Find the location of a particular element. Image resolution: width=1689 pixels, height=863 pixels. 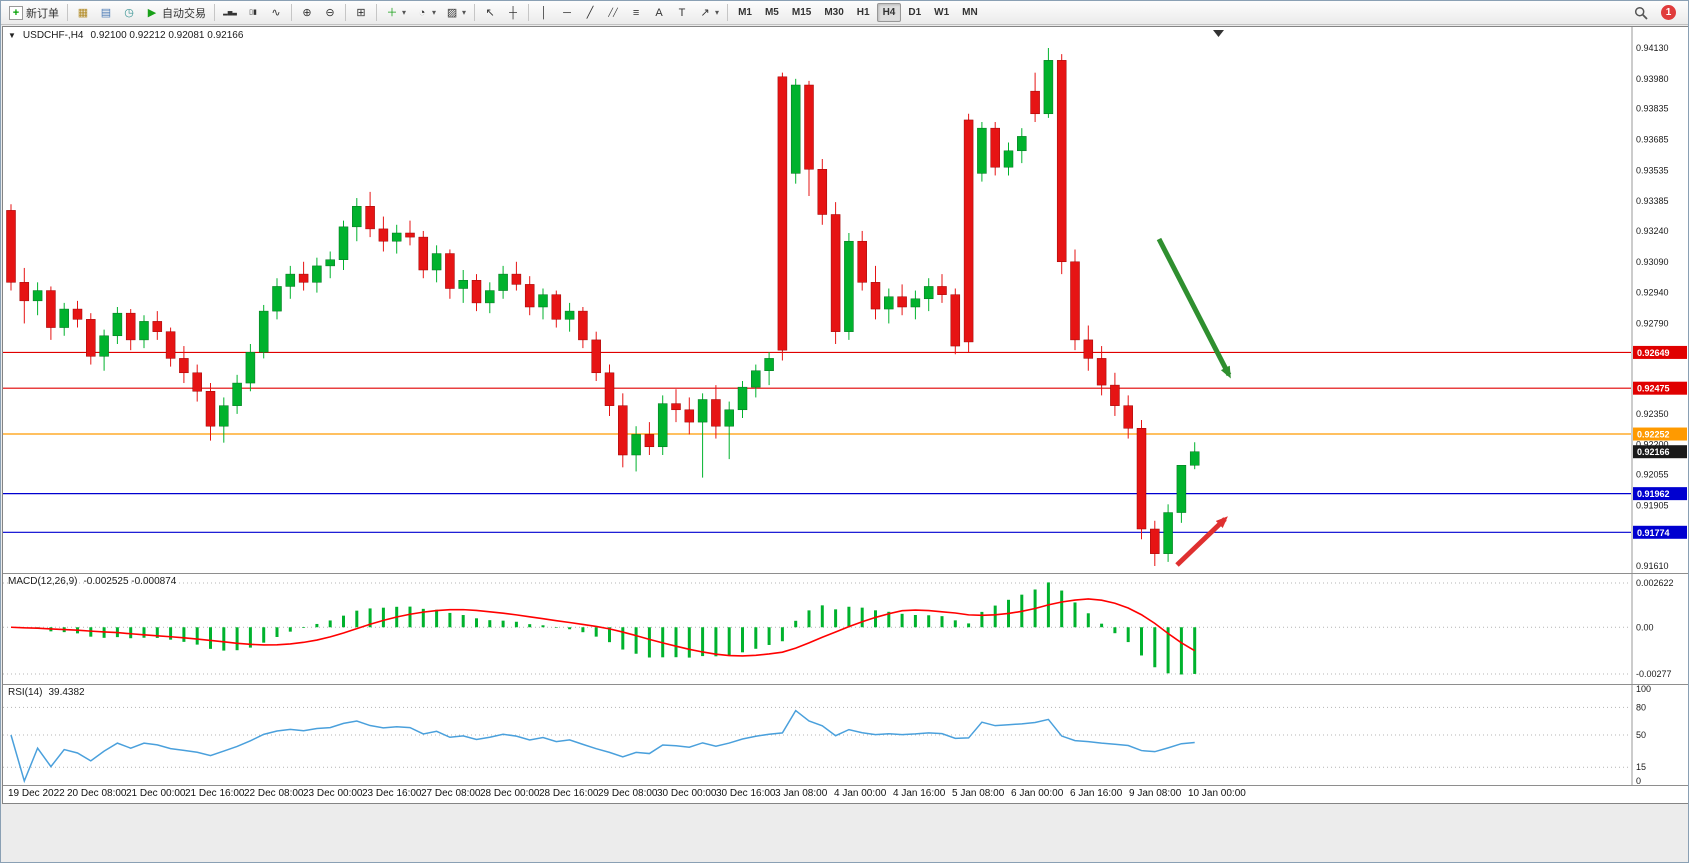

time-label: 6 Jan 16:00 is located at coordinates (1096, 793).